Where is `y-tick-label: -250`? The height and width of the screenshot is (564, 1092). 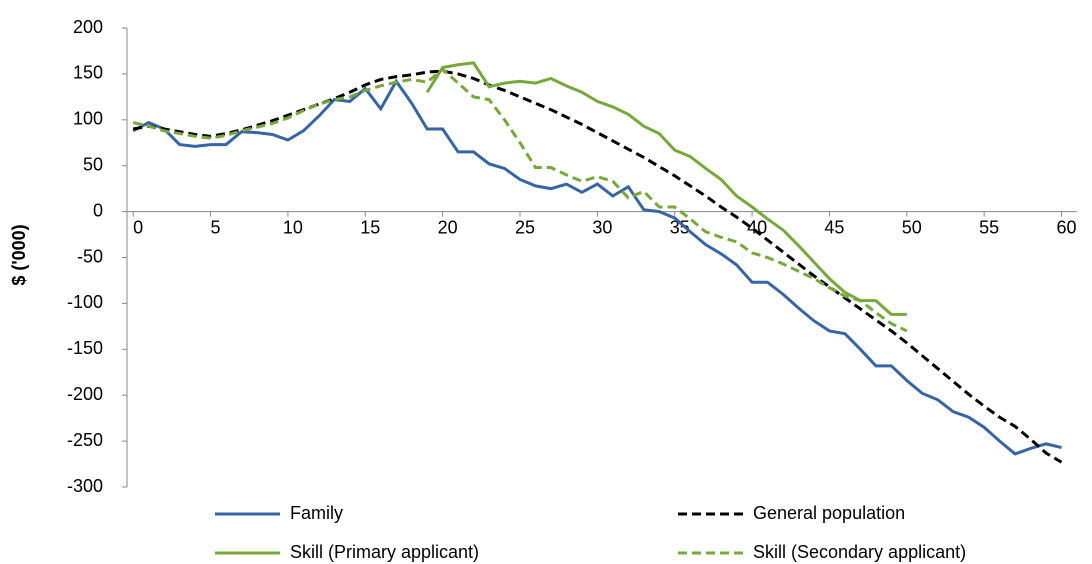 y-tick-label: -250 is located at coordinates (85, 440).